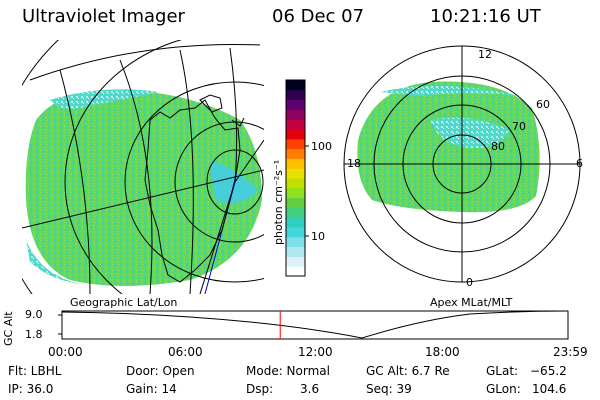  Describe the element at coordinates (124, 302) in the screenshot. I see `geographic-caption: Geographic Lat/Lon` at that location.